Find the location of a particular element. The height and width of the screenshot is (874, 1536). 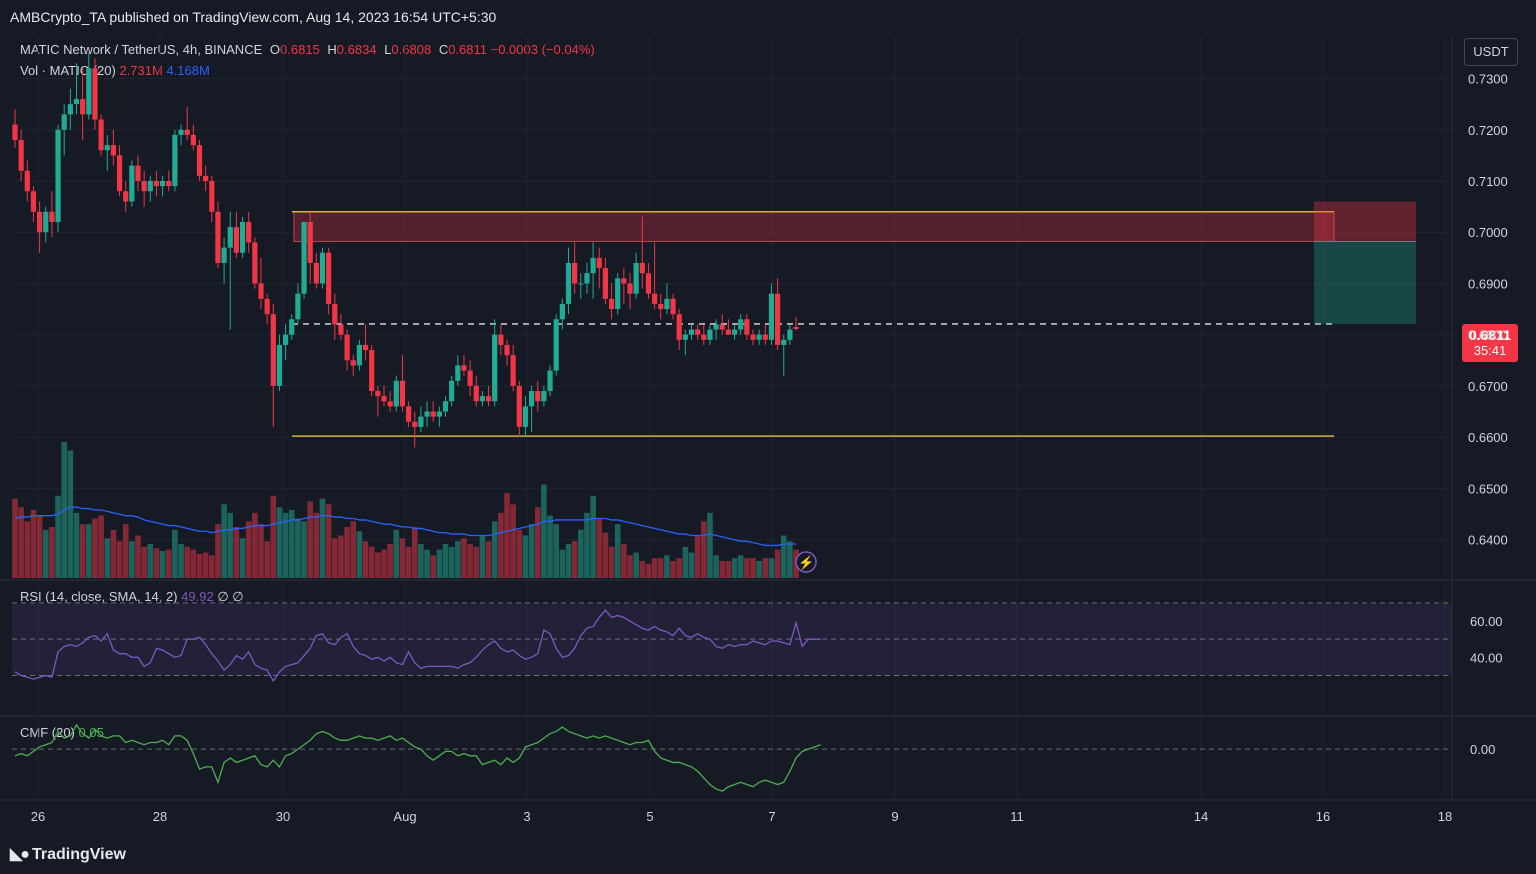

high-value: 0.6834 is located at coordinates (356, 49).